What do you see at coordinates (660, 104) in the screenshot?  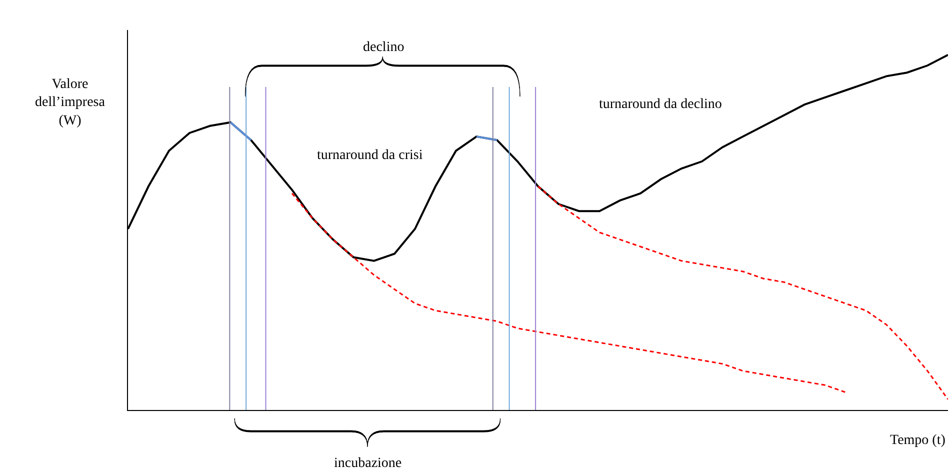 I see `annotation: turnaround da declino` at bounding box center [660, 104].